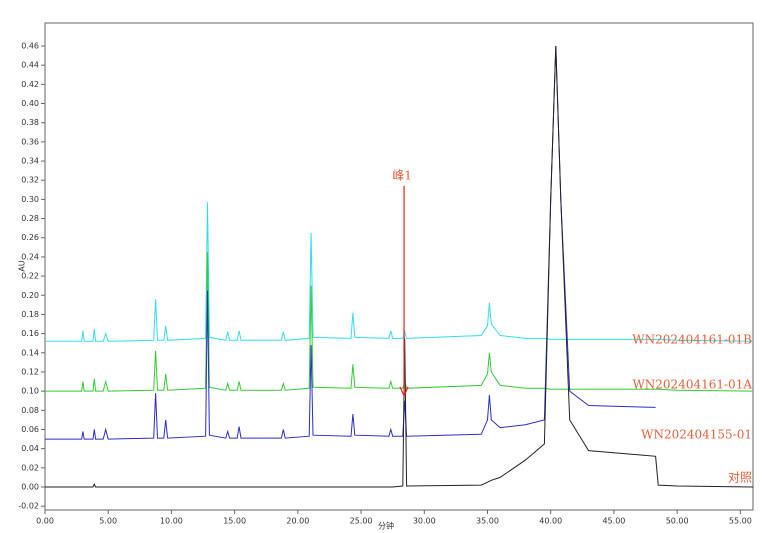 This screenshot has height=533, width=782. I want to click on y-tick-label: 0.34, so click(30, 161).